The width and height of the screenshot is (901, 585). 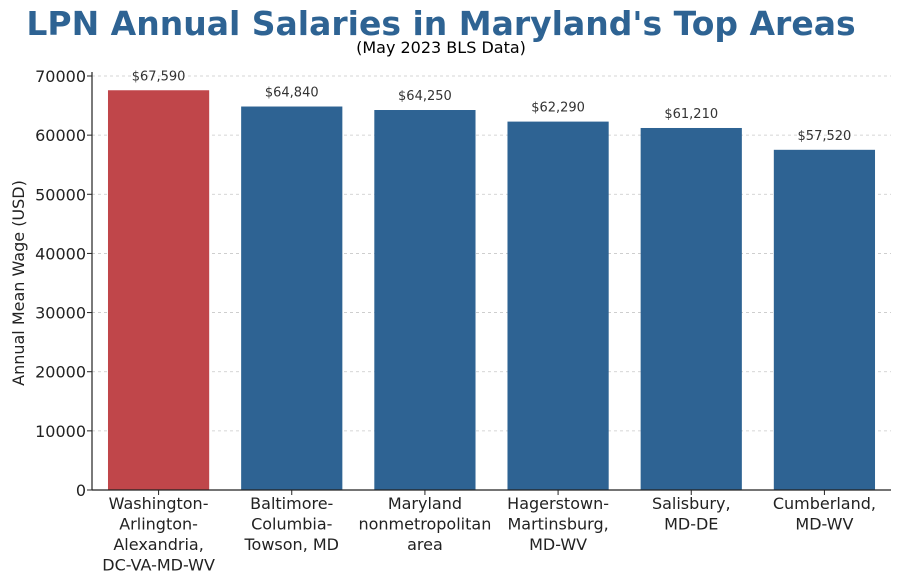 I want to click on data-label: $62,290, so click(x=558, y=108).